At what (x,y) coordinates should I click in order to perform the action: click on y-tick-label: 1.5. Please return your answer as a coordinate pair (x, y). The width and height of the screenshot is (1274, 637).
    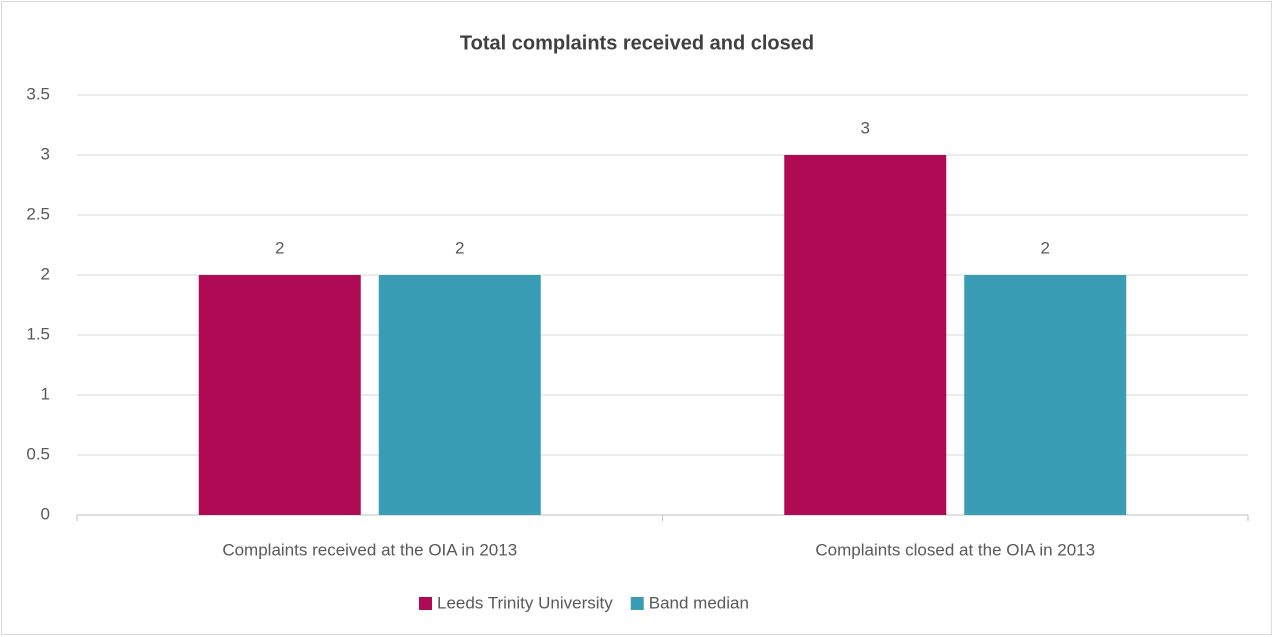
    Looking at the image, I should click on (38, 333).